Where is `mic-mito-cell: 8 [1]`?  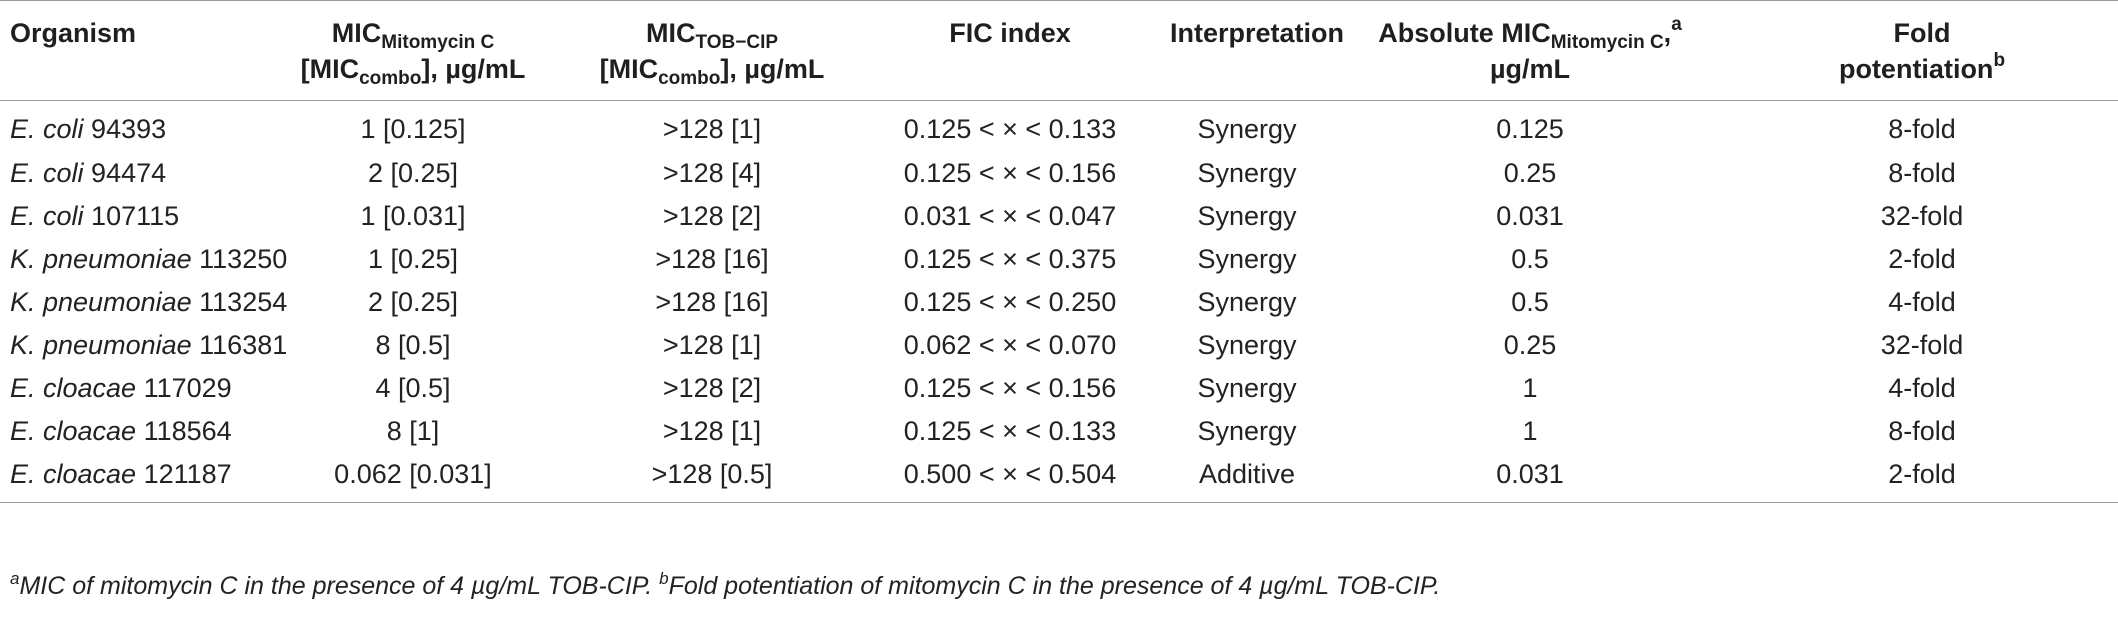
mic-mito-cell: 8 [1] is located at coordinates (413, 430).